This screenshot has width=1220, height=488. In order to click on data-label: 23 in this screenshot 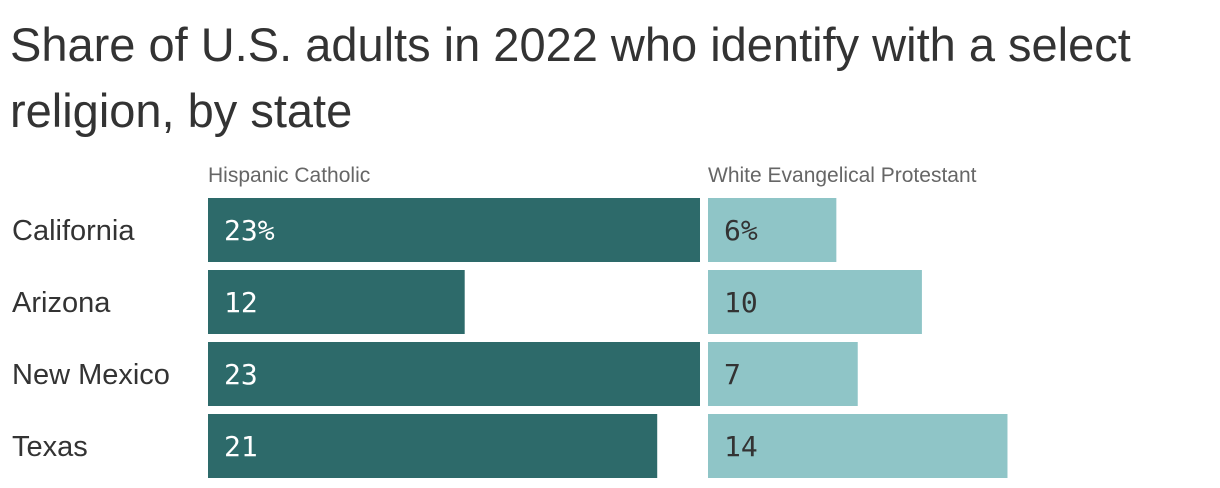, I will do `click(241, 374)`.